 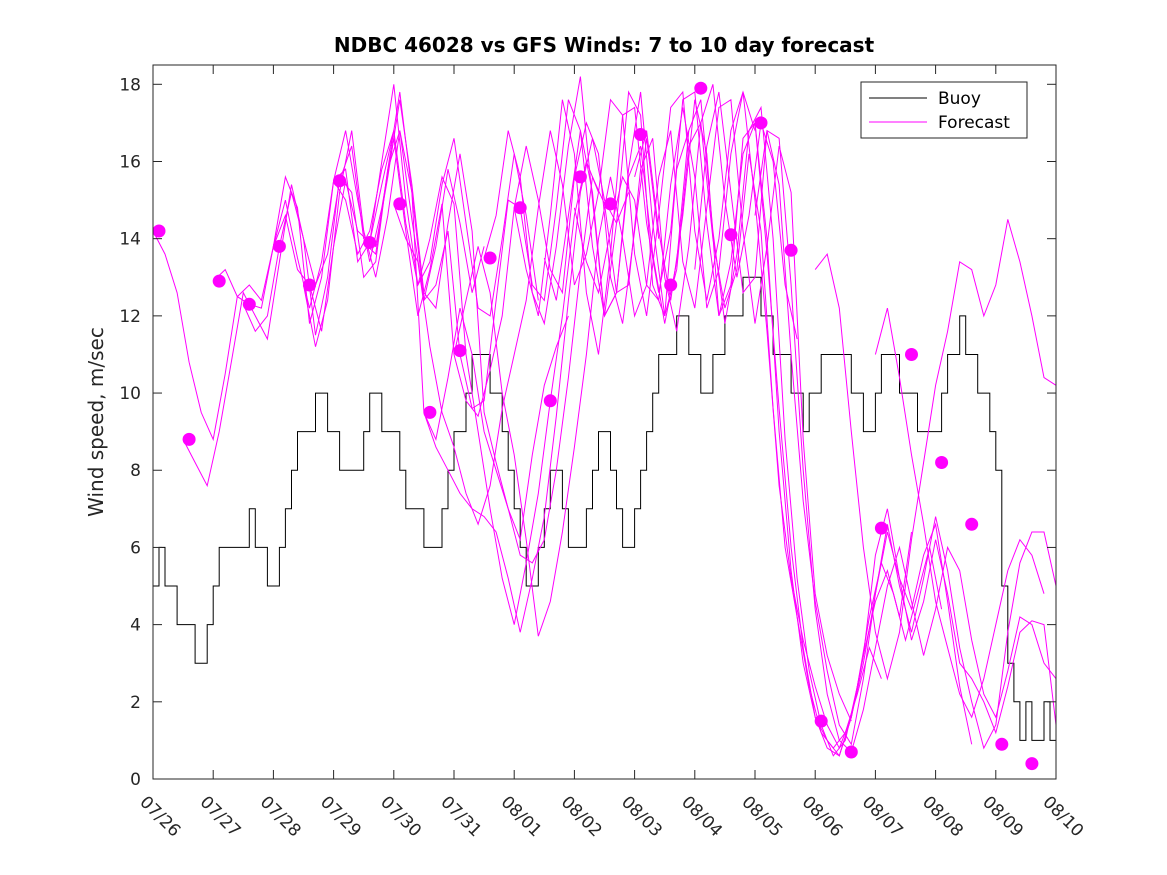 What do you see at coordinates (130, 317) in the screenshot?
I see `y-tick-label: 12` at bounding box center [130, 317].